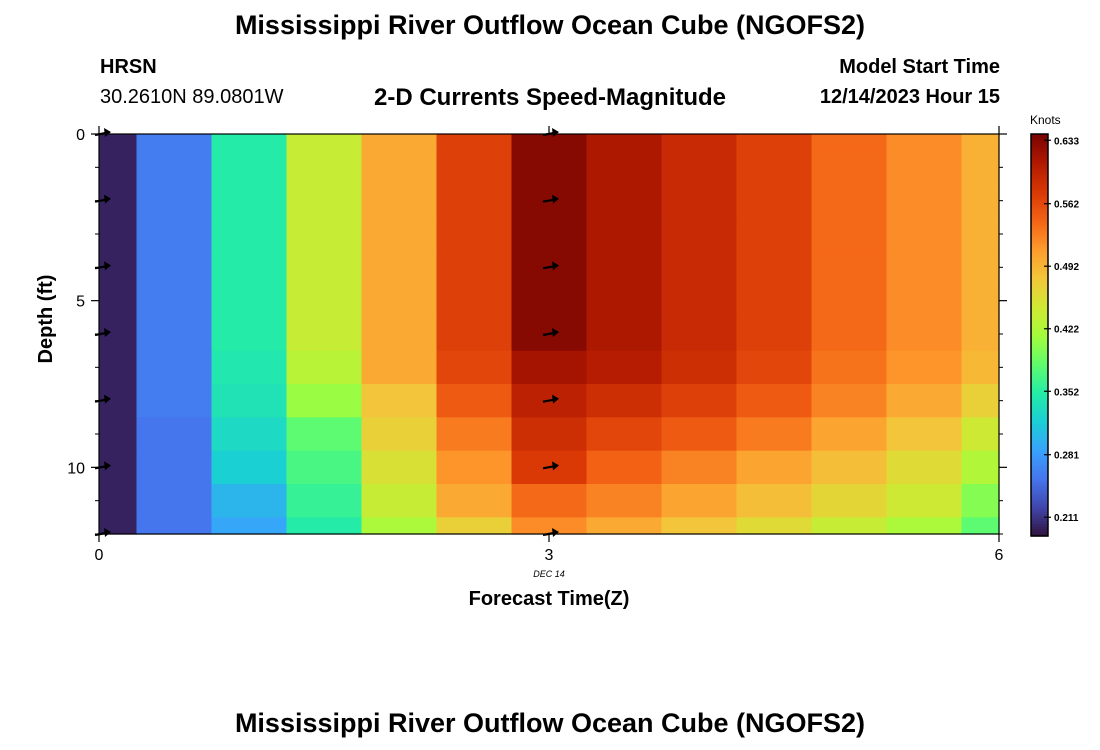  What do you see at coordinates (1066, 518) in the screenshot?
I see `colorbar-tick-label: 0.211` at bounding box center [1066, 518].